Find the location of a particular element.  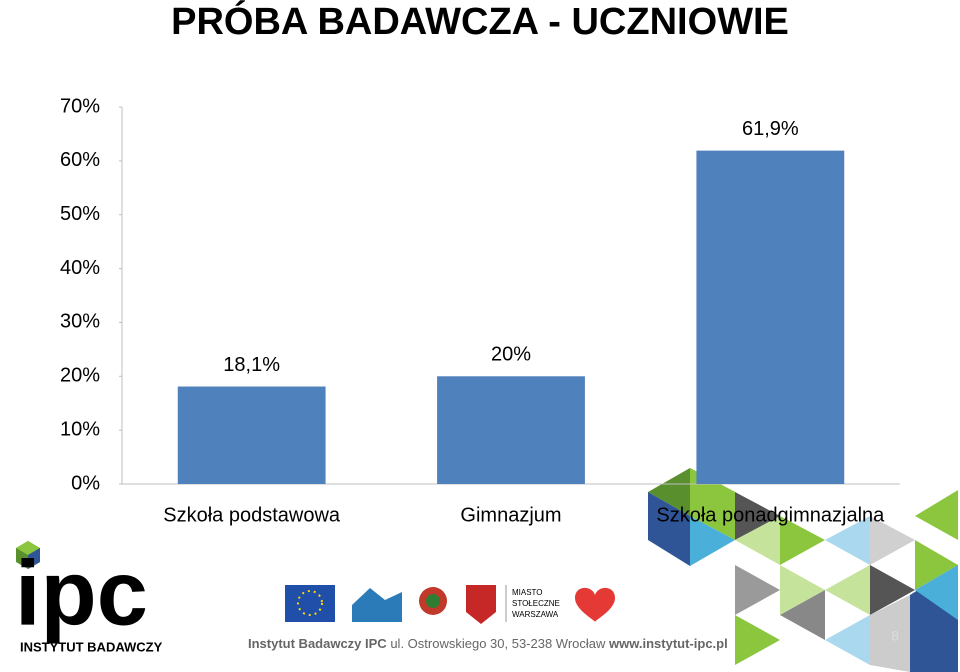

y-tick-label: 50% is located at coordinates (80, 214).